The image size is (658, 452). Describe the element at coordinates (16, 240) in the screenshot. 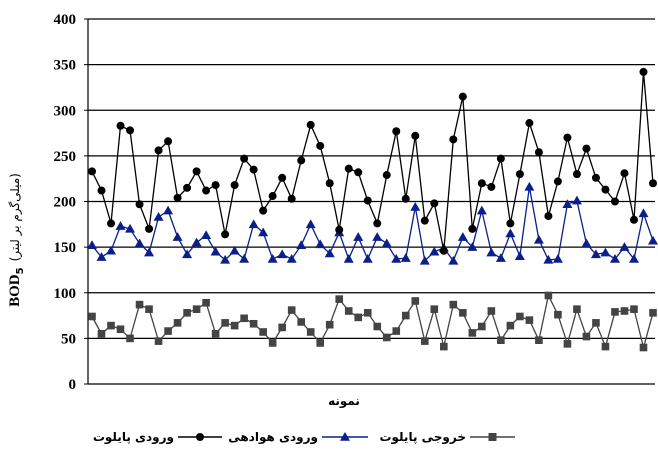

I see `y-axis-label: BOD5 (میلی‌گرم بر لیتر)` at that location.